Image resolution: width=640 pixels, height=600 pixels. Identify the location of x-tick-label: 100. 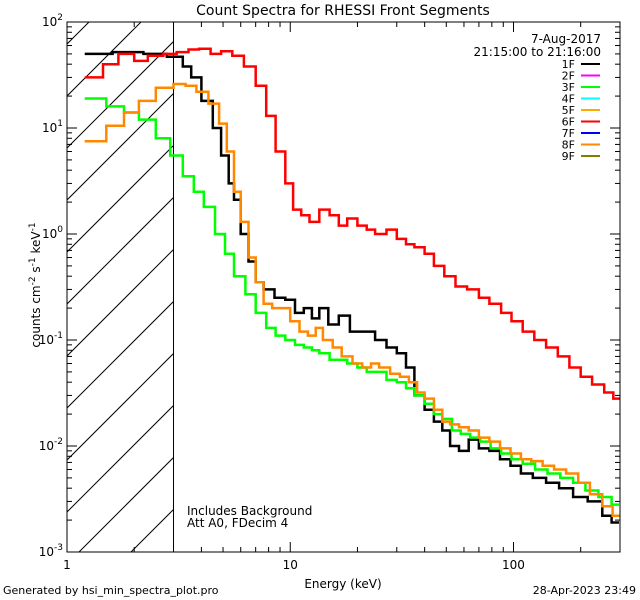
(513, 565).